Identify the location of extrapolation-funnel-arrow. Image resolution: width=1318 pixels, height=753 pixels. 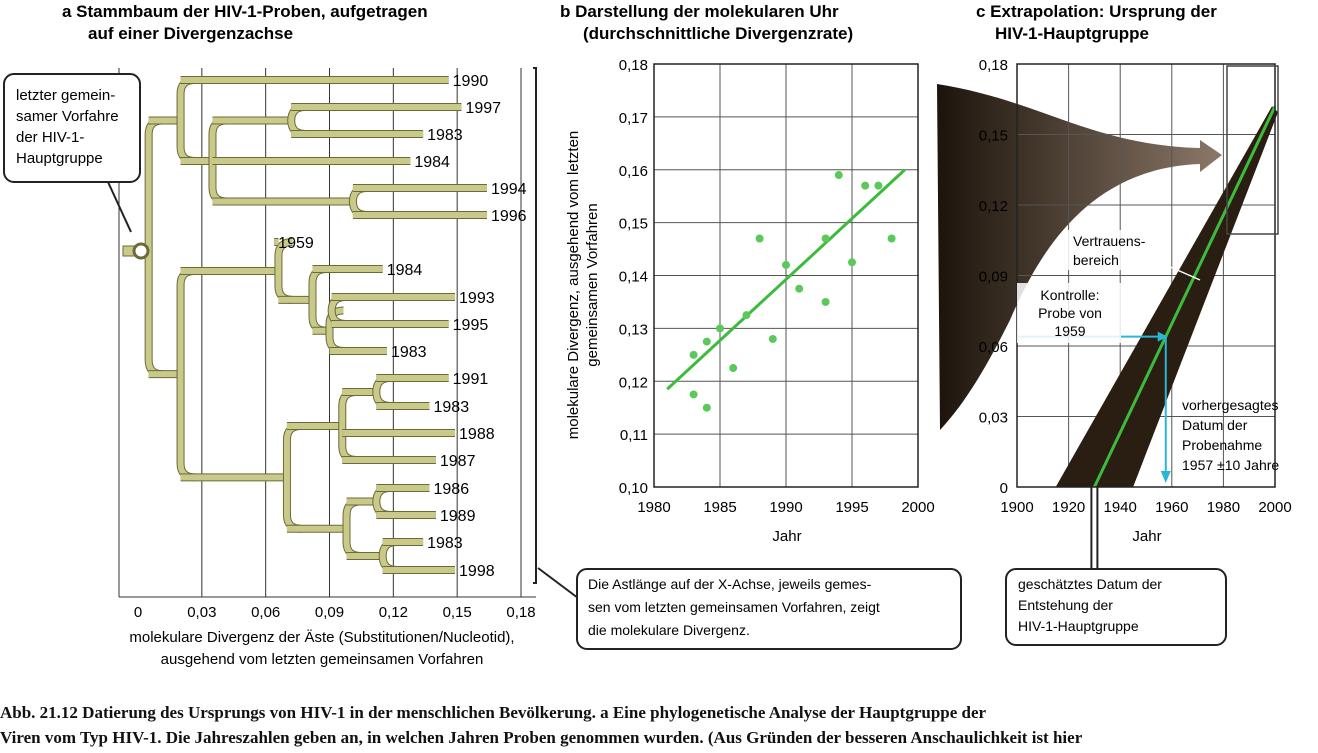
(1079, 257).